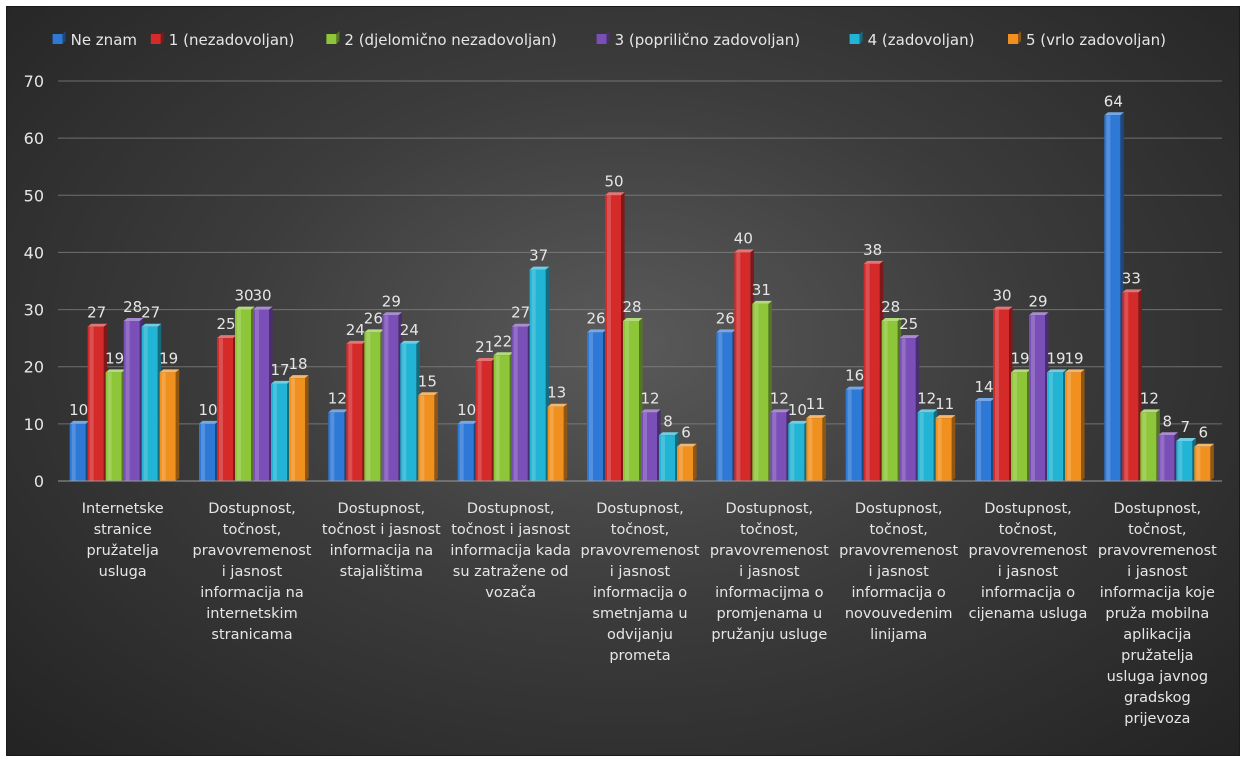 This screenshot has width=1244, height=760. I want to click on data-label: 16, so click(854, 376).